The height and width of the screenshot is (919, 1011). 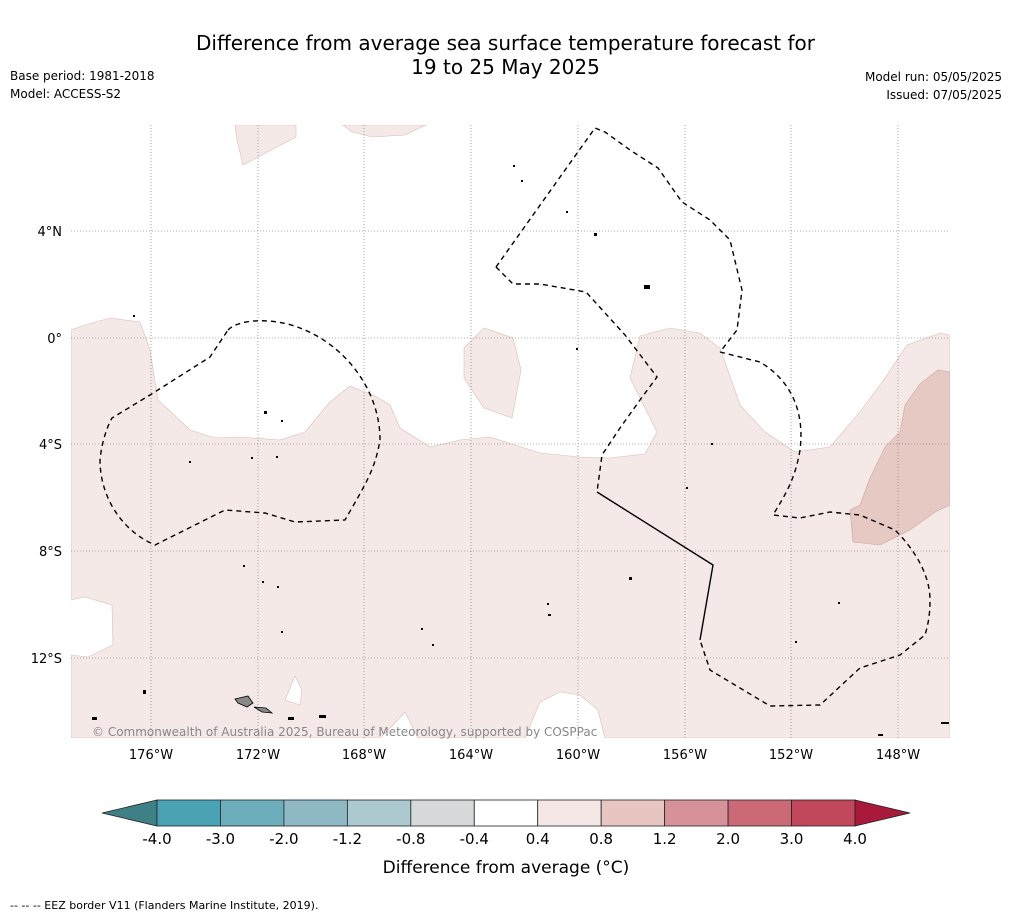 What do you see at coordinates (899, 457) in the screenshot?
I see `anomaly-region-0.8-1.2` at bounding box center [899, 457].